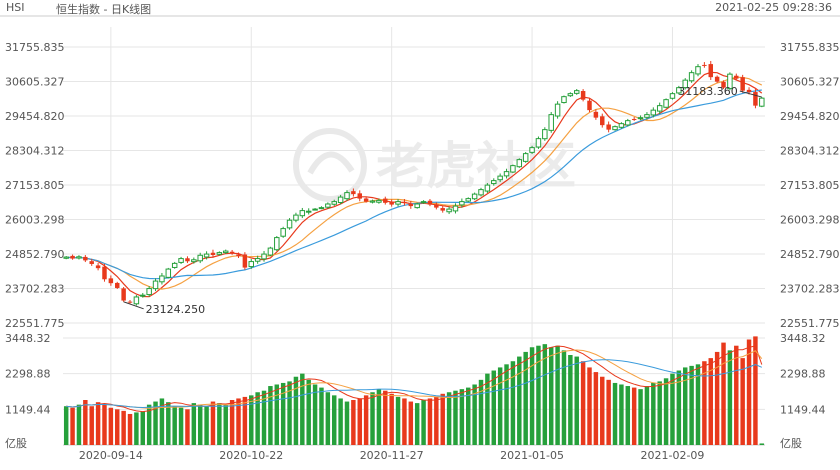  What do you see at coordinates (810, 289) in the screenshot?
I see `price-tick-right: 23702.283` at bounding box center [810, 289].